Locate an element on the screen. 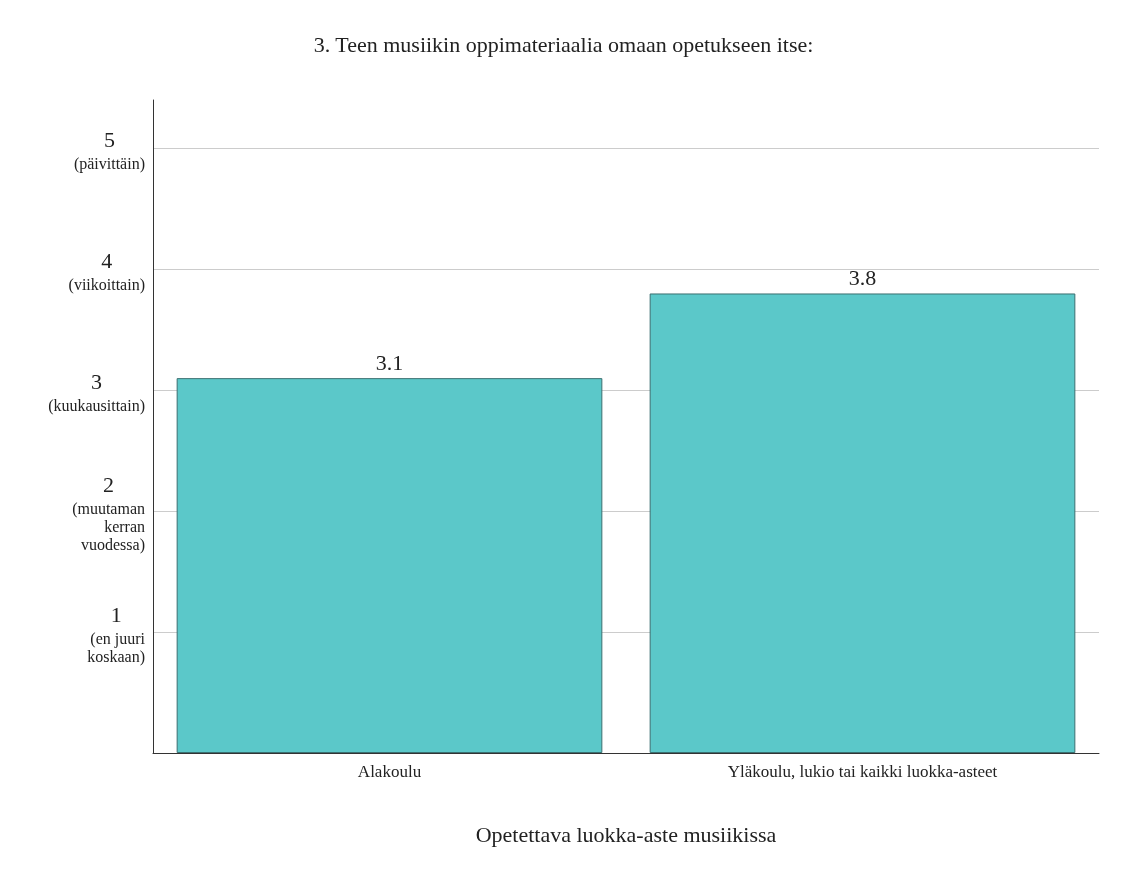 The height and width of the screenshot is (871, 1127). y-tick-label: 5 (päivittäin) is located at coordinates (109, 149).